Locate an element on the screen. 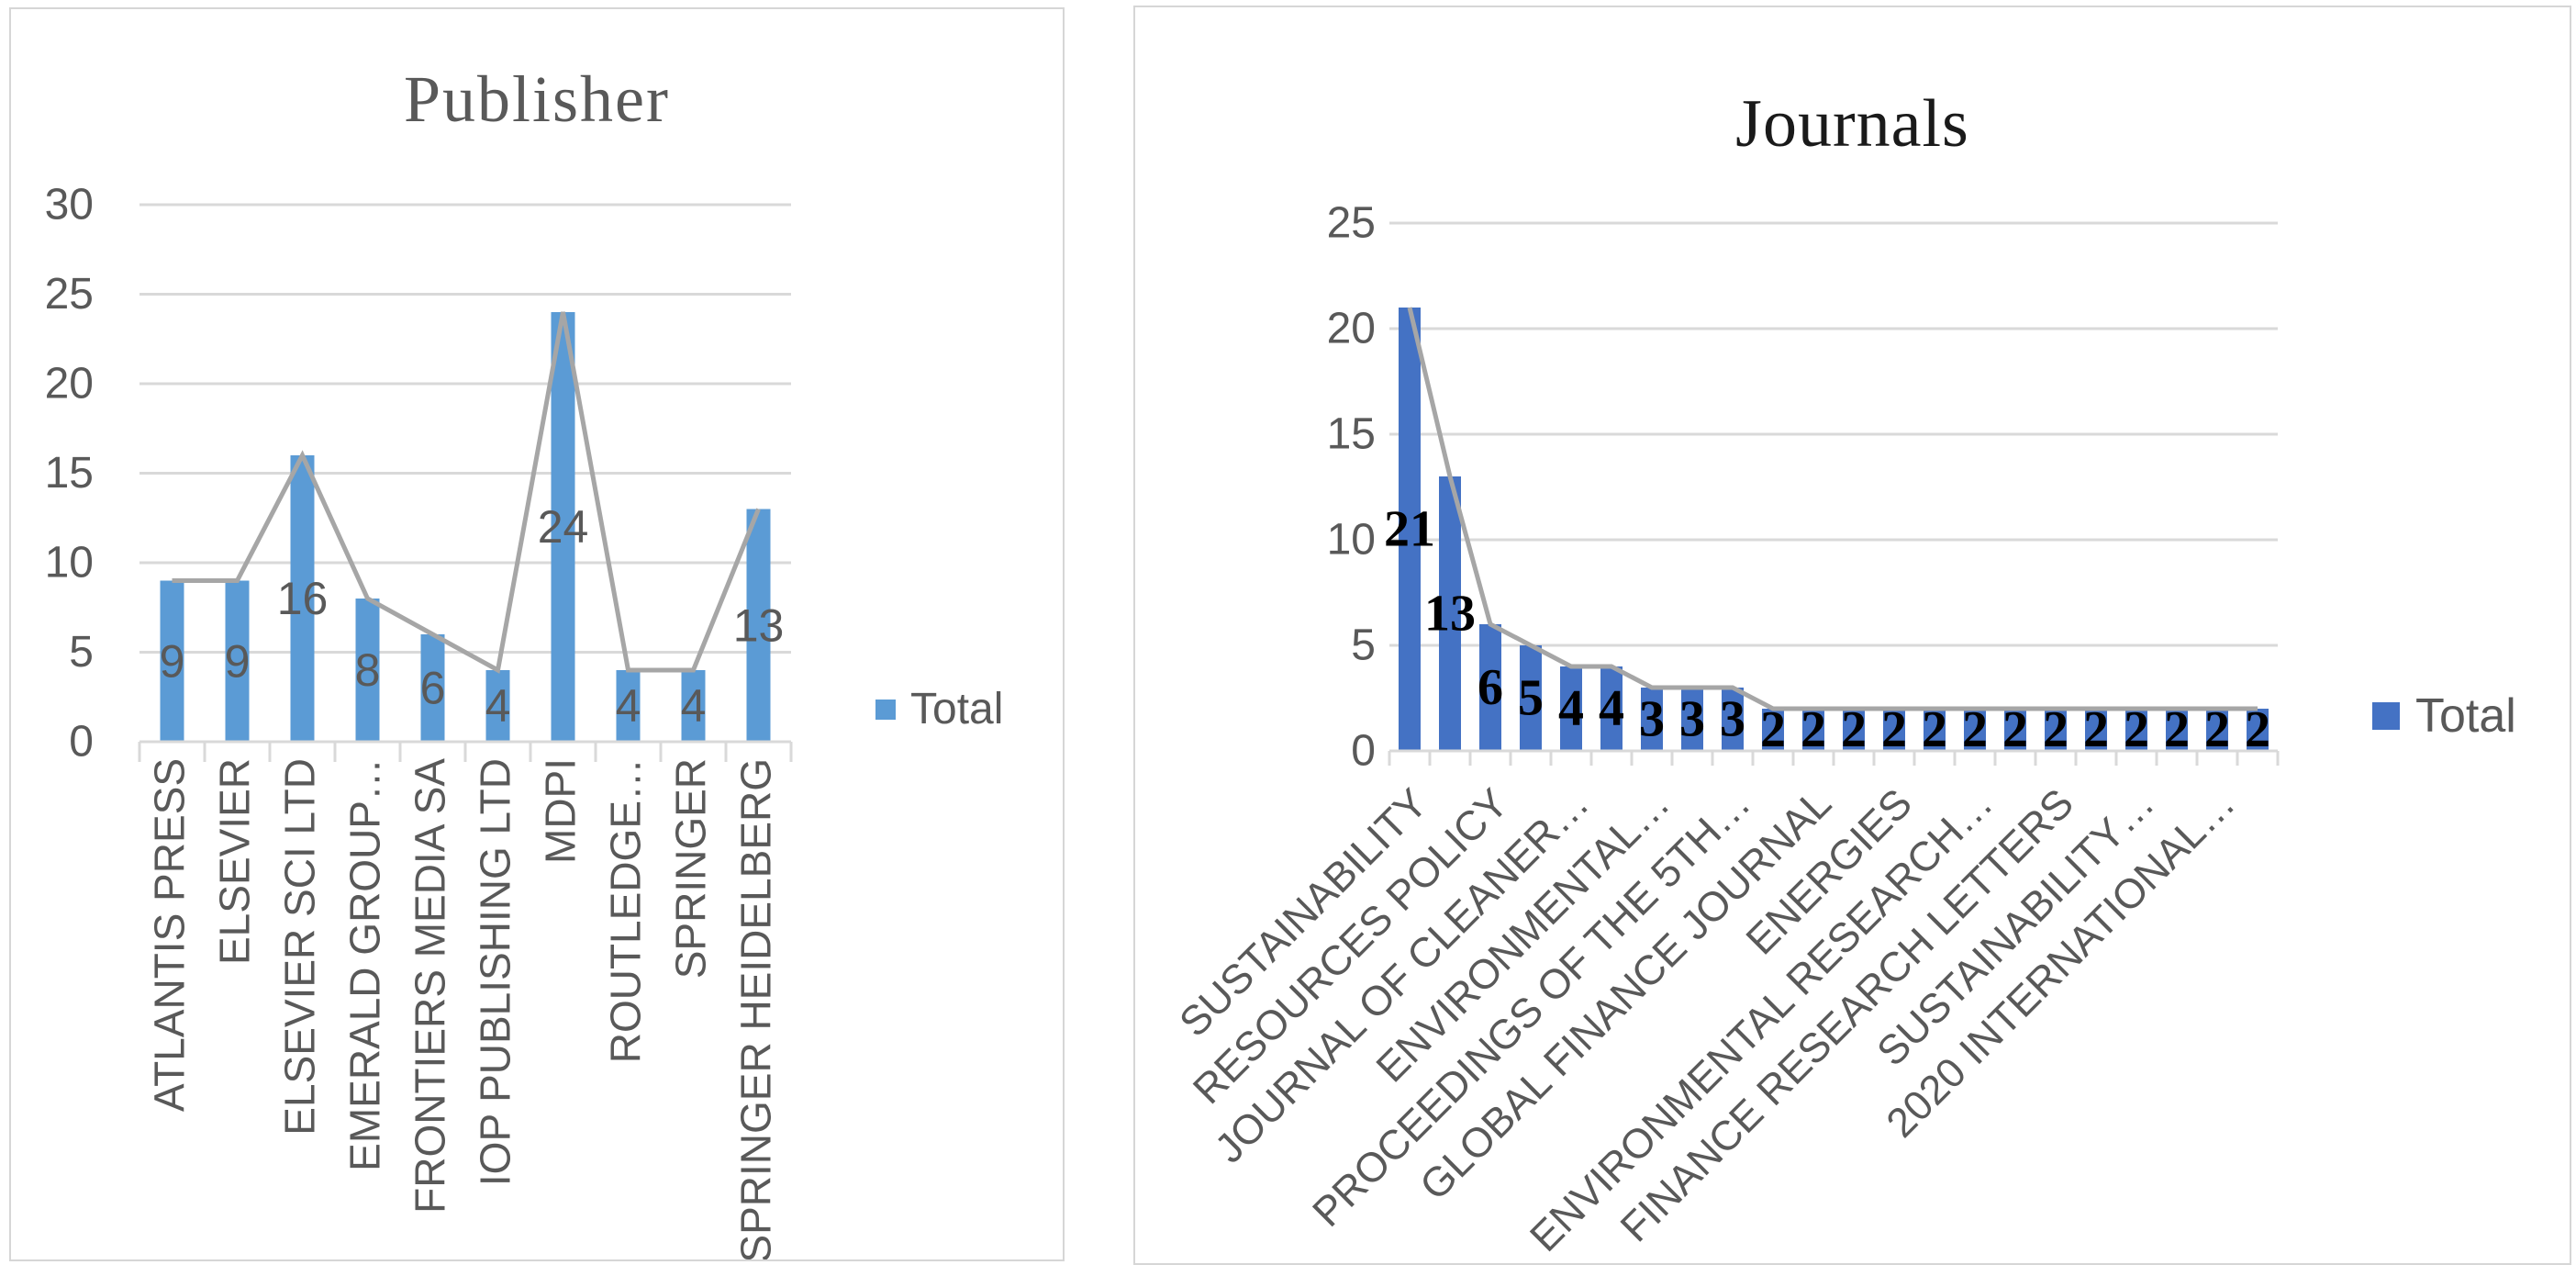 This screenshot has height=1276, width=2576. y-axis-tick-label: 30 is located at coordinates (69, 205).